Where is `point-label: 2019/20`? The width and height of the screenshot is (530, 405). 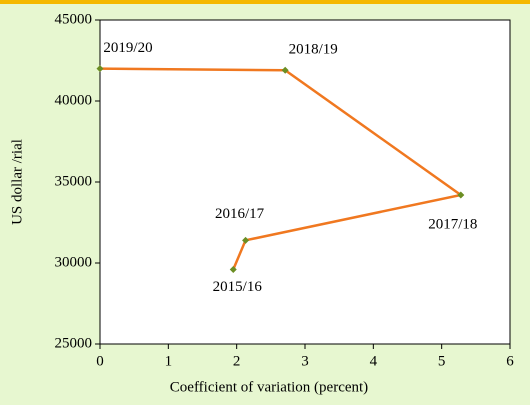 point-label: 2019/20 is located at coordinates (127, 48).